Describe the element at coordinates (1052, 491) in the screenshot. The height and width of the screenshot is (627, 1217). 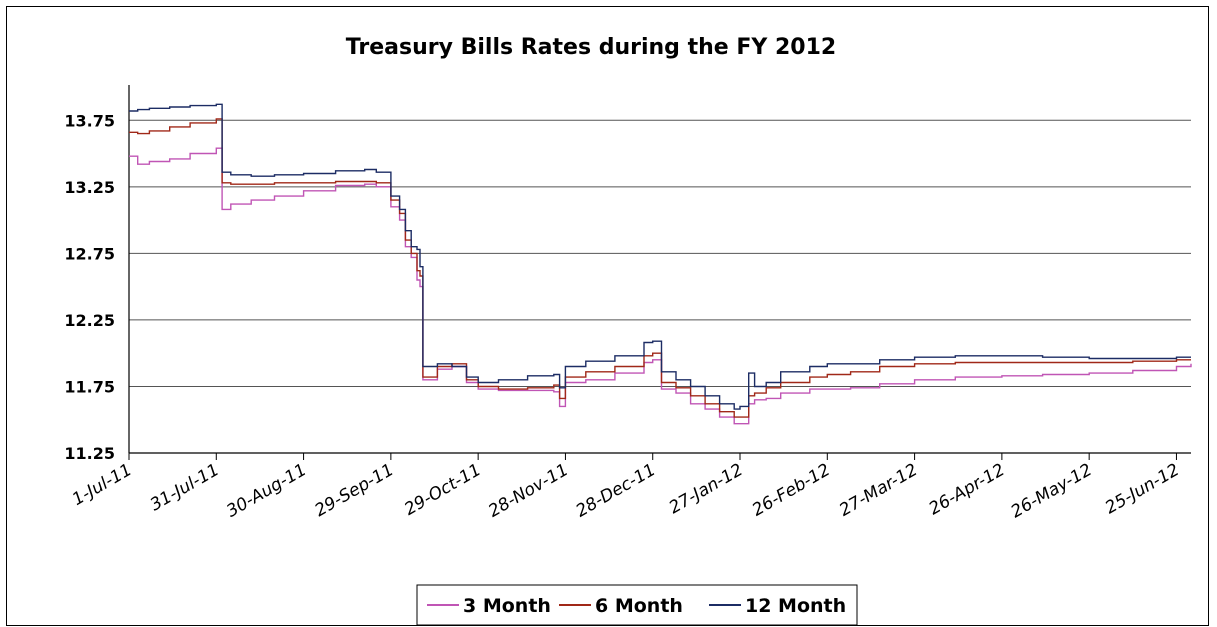
I see `x-tick-label: 26-May-12` at that location.